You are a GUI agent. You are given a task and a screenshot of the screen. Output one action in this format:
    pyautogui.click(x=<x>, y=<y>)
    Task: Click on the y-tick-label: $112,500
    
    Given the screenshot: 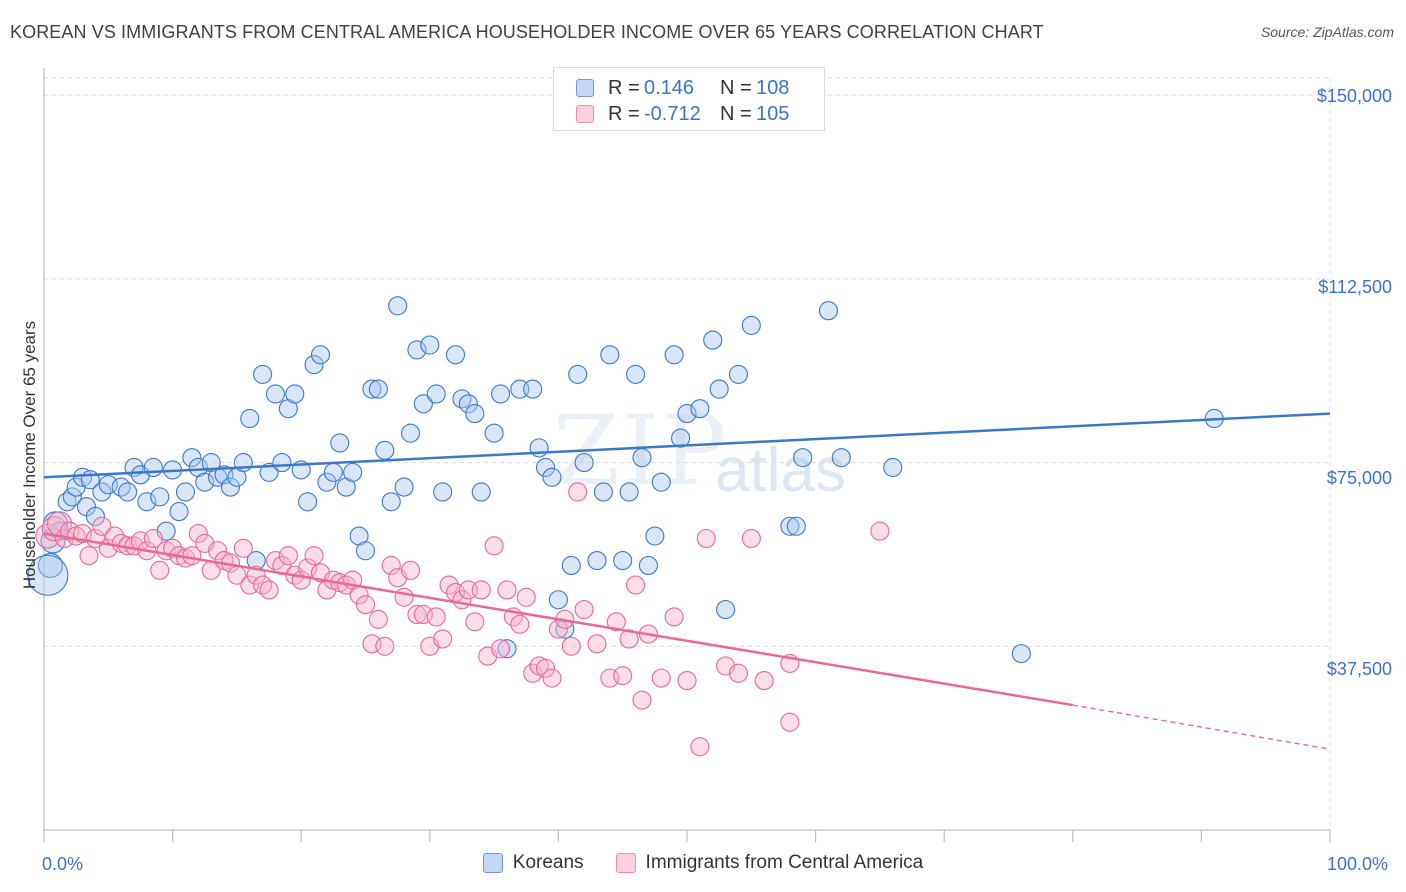 What is the action you would take?
    pyautogui.click(x=1355, y=287)
    